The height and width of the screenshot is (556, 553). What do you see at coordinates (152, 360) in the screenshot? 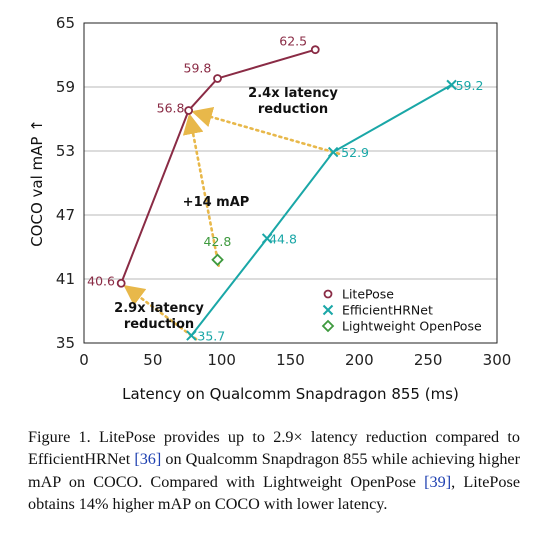
I see `x-tick-label: 50` at bounding box center [152, 360].